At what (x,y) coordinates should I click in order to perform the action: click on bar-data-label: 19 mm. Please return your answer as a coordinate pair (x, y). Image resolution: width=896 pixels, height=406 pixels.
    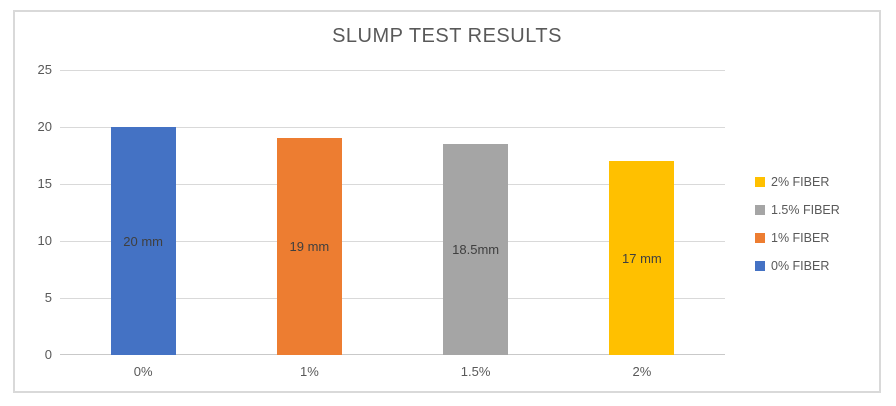
    Looking at the image, I should click on (309, 247).